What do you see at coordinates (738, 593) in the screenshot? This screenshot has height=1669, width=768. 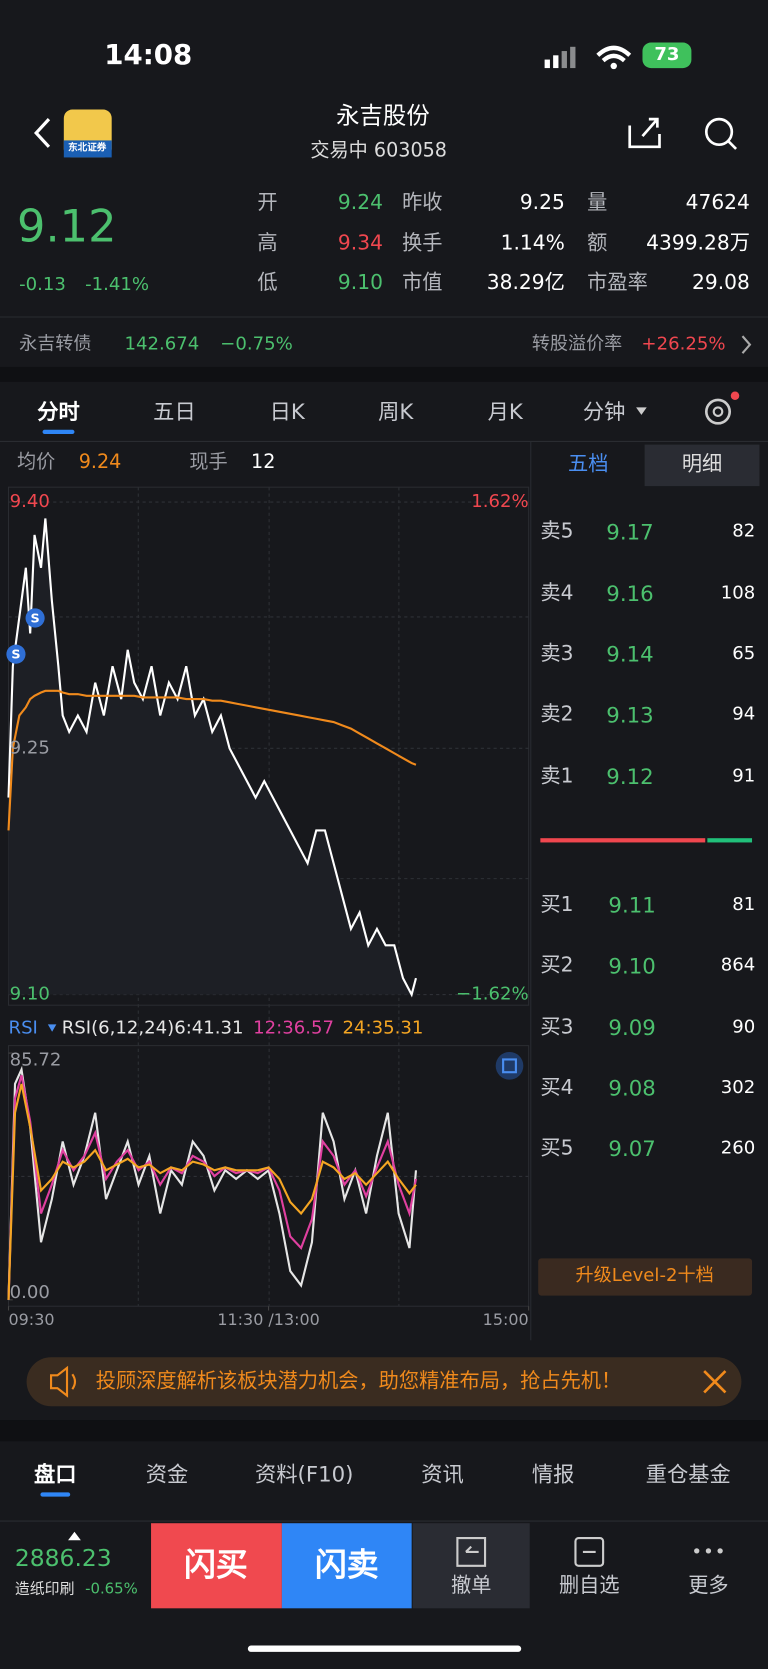 I see `book-volume: 108` at bounding box center [738, 593].